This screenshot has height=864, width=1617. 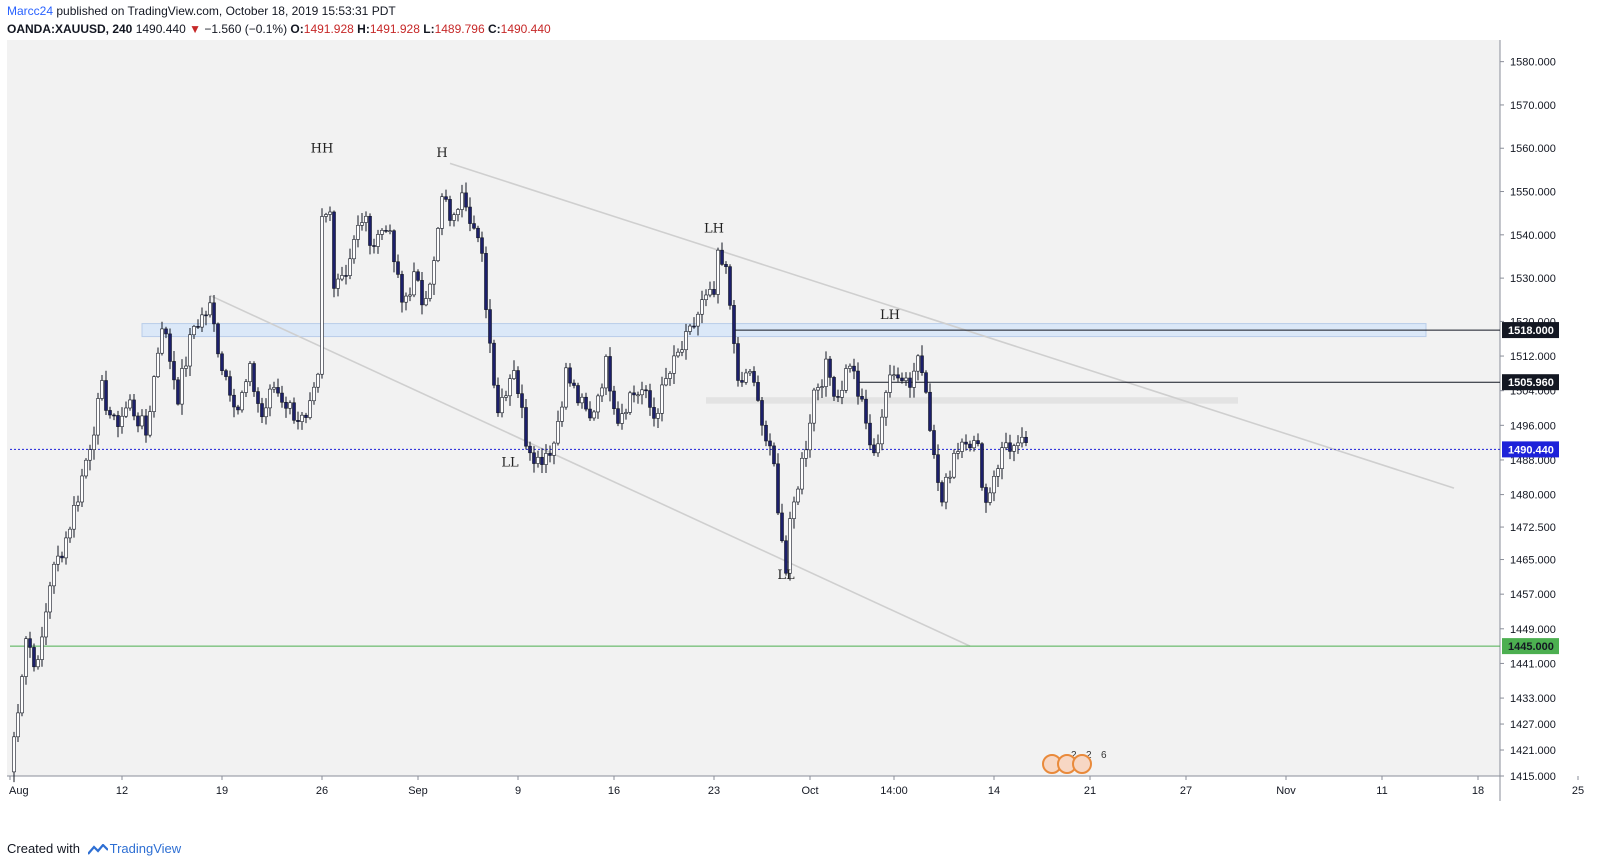 I want to click on high-value: 1491.928, so click(x=394, y=29).